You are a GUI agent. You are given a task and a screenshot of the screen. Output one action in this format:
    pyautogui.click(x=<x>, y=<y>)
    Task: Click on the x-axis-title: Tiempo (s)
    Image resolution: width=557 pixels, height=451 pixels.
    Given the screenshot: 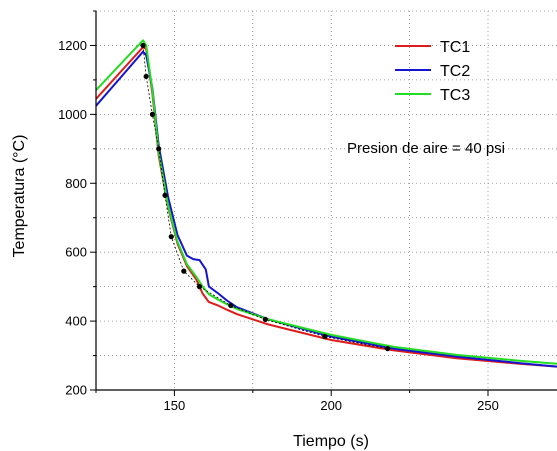 What is the action you would take?
    pyautogui.click(x=331, y=441)
    